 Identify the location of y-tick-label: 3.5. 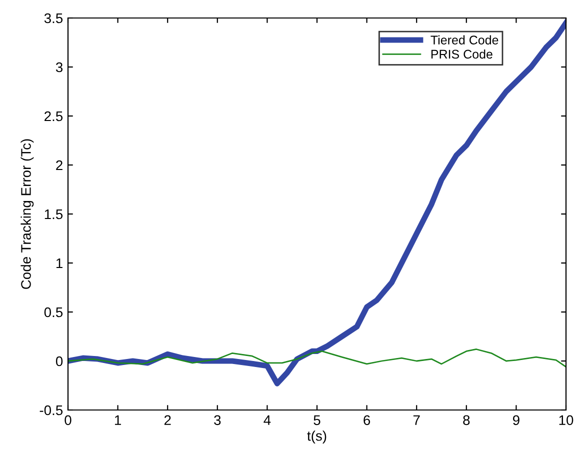
(53, 18).